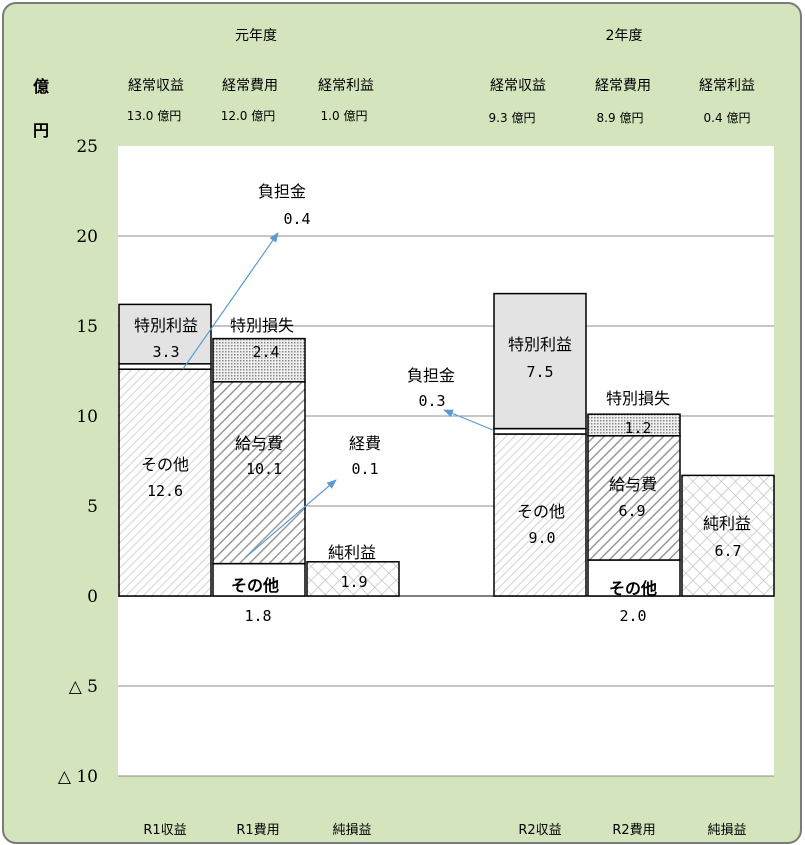 The width and height of the screenshot is (805, 845). I want to click on arrow-r1-burden, so click(230, 301).